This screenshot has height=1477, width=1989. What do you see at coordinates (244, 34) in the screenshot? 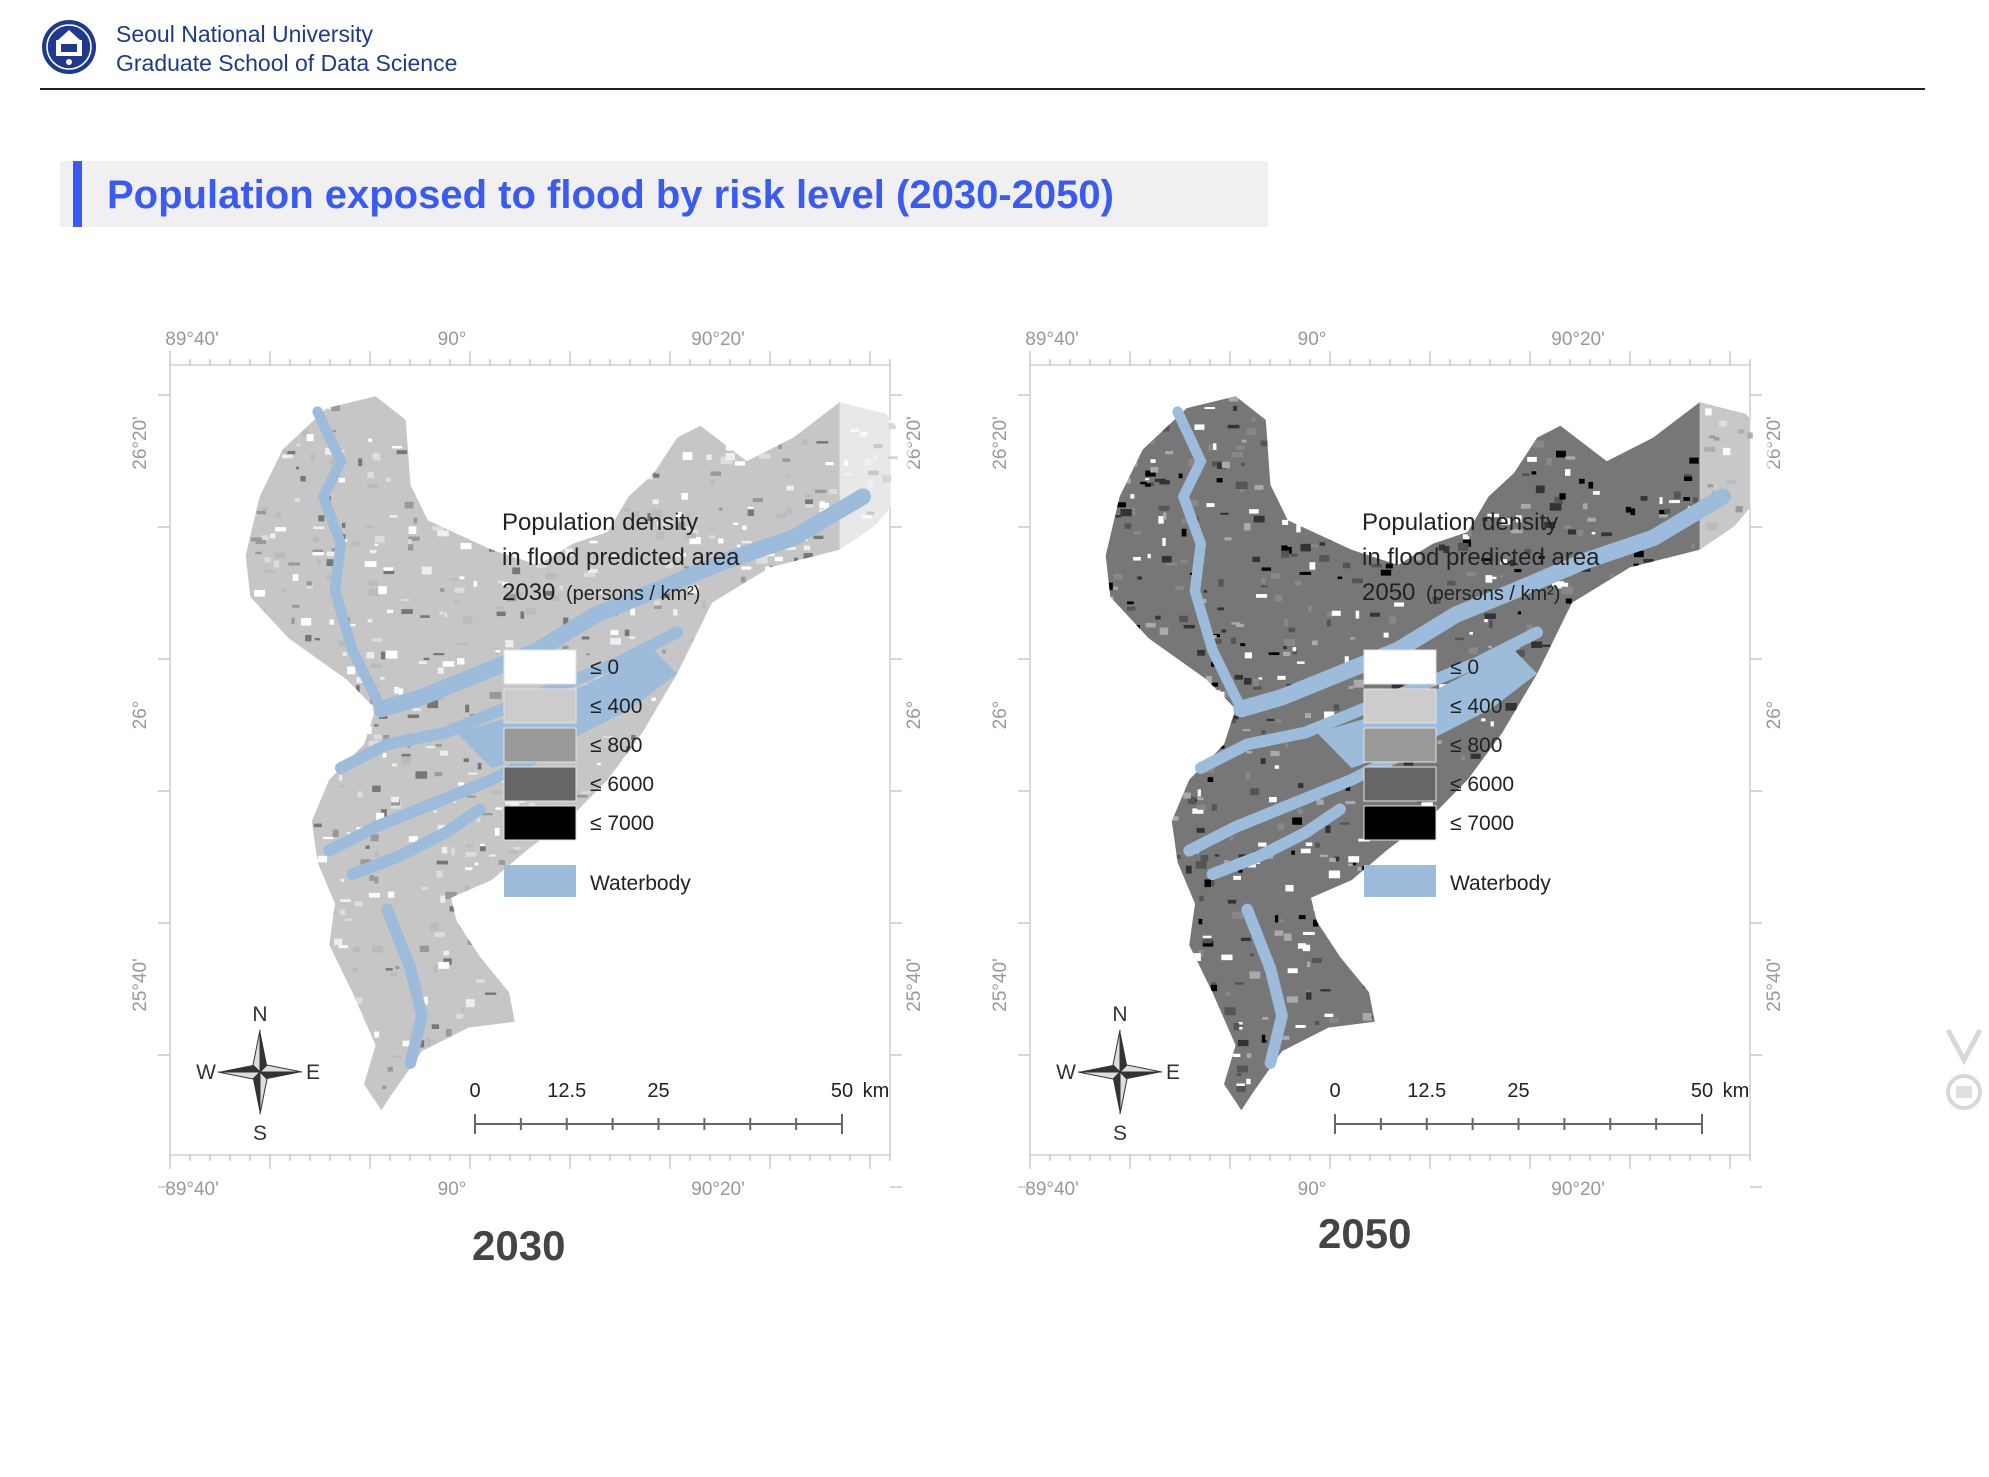
I see `university-name: Seoul National University` at bounding box center [244, 34].